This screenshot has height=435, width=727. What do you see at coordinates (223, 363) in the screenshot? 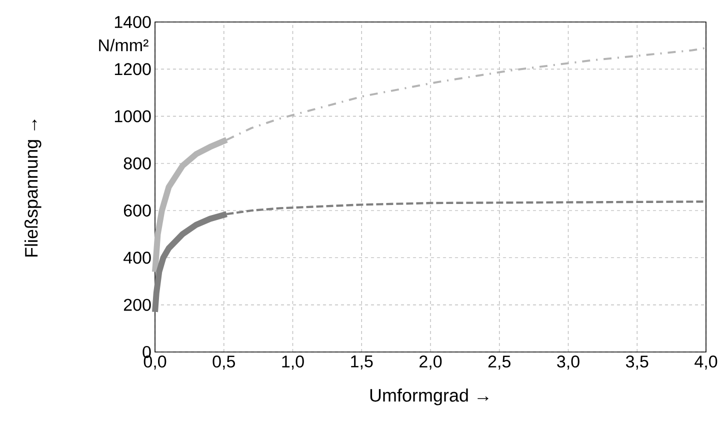
I see `x-tick-label: 0,5` at bounding box center [223, 363].